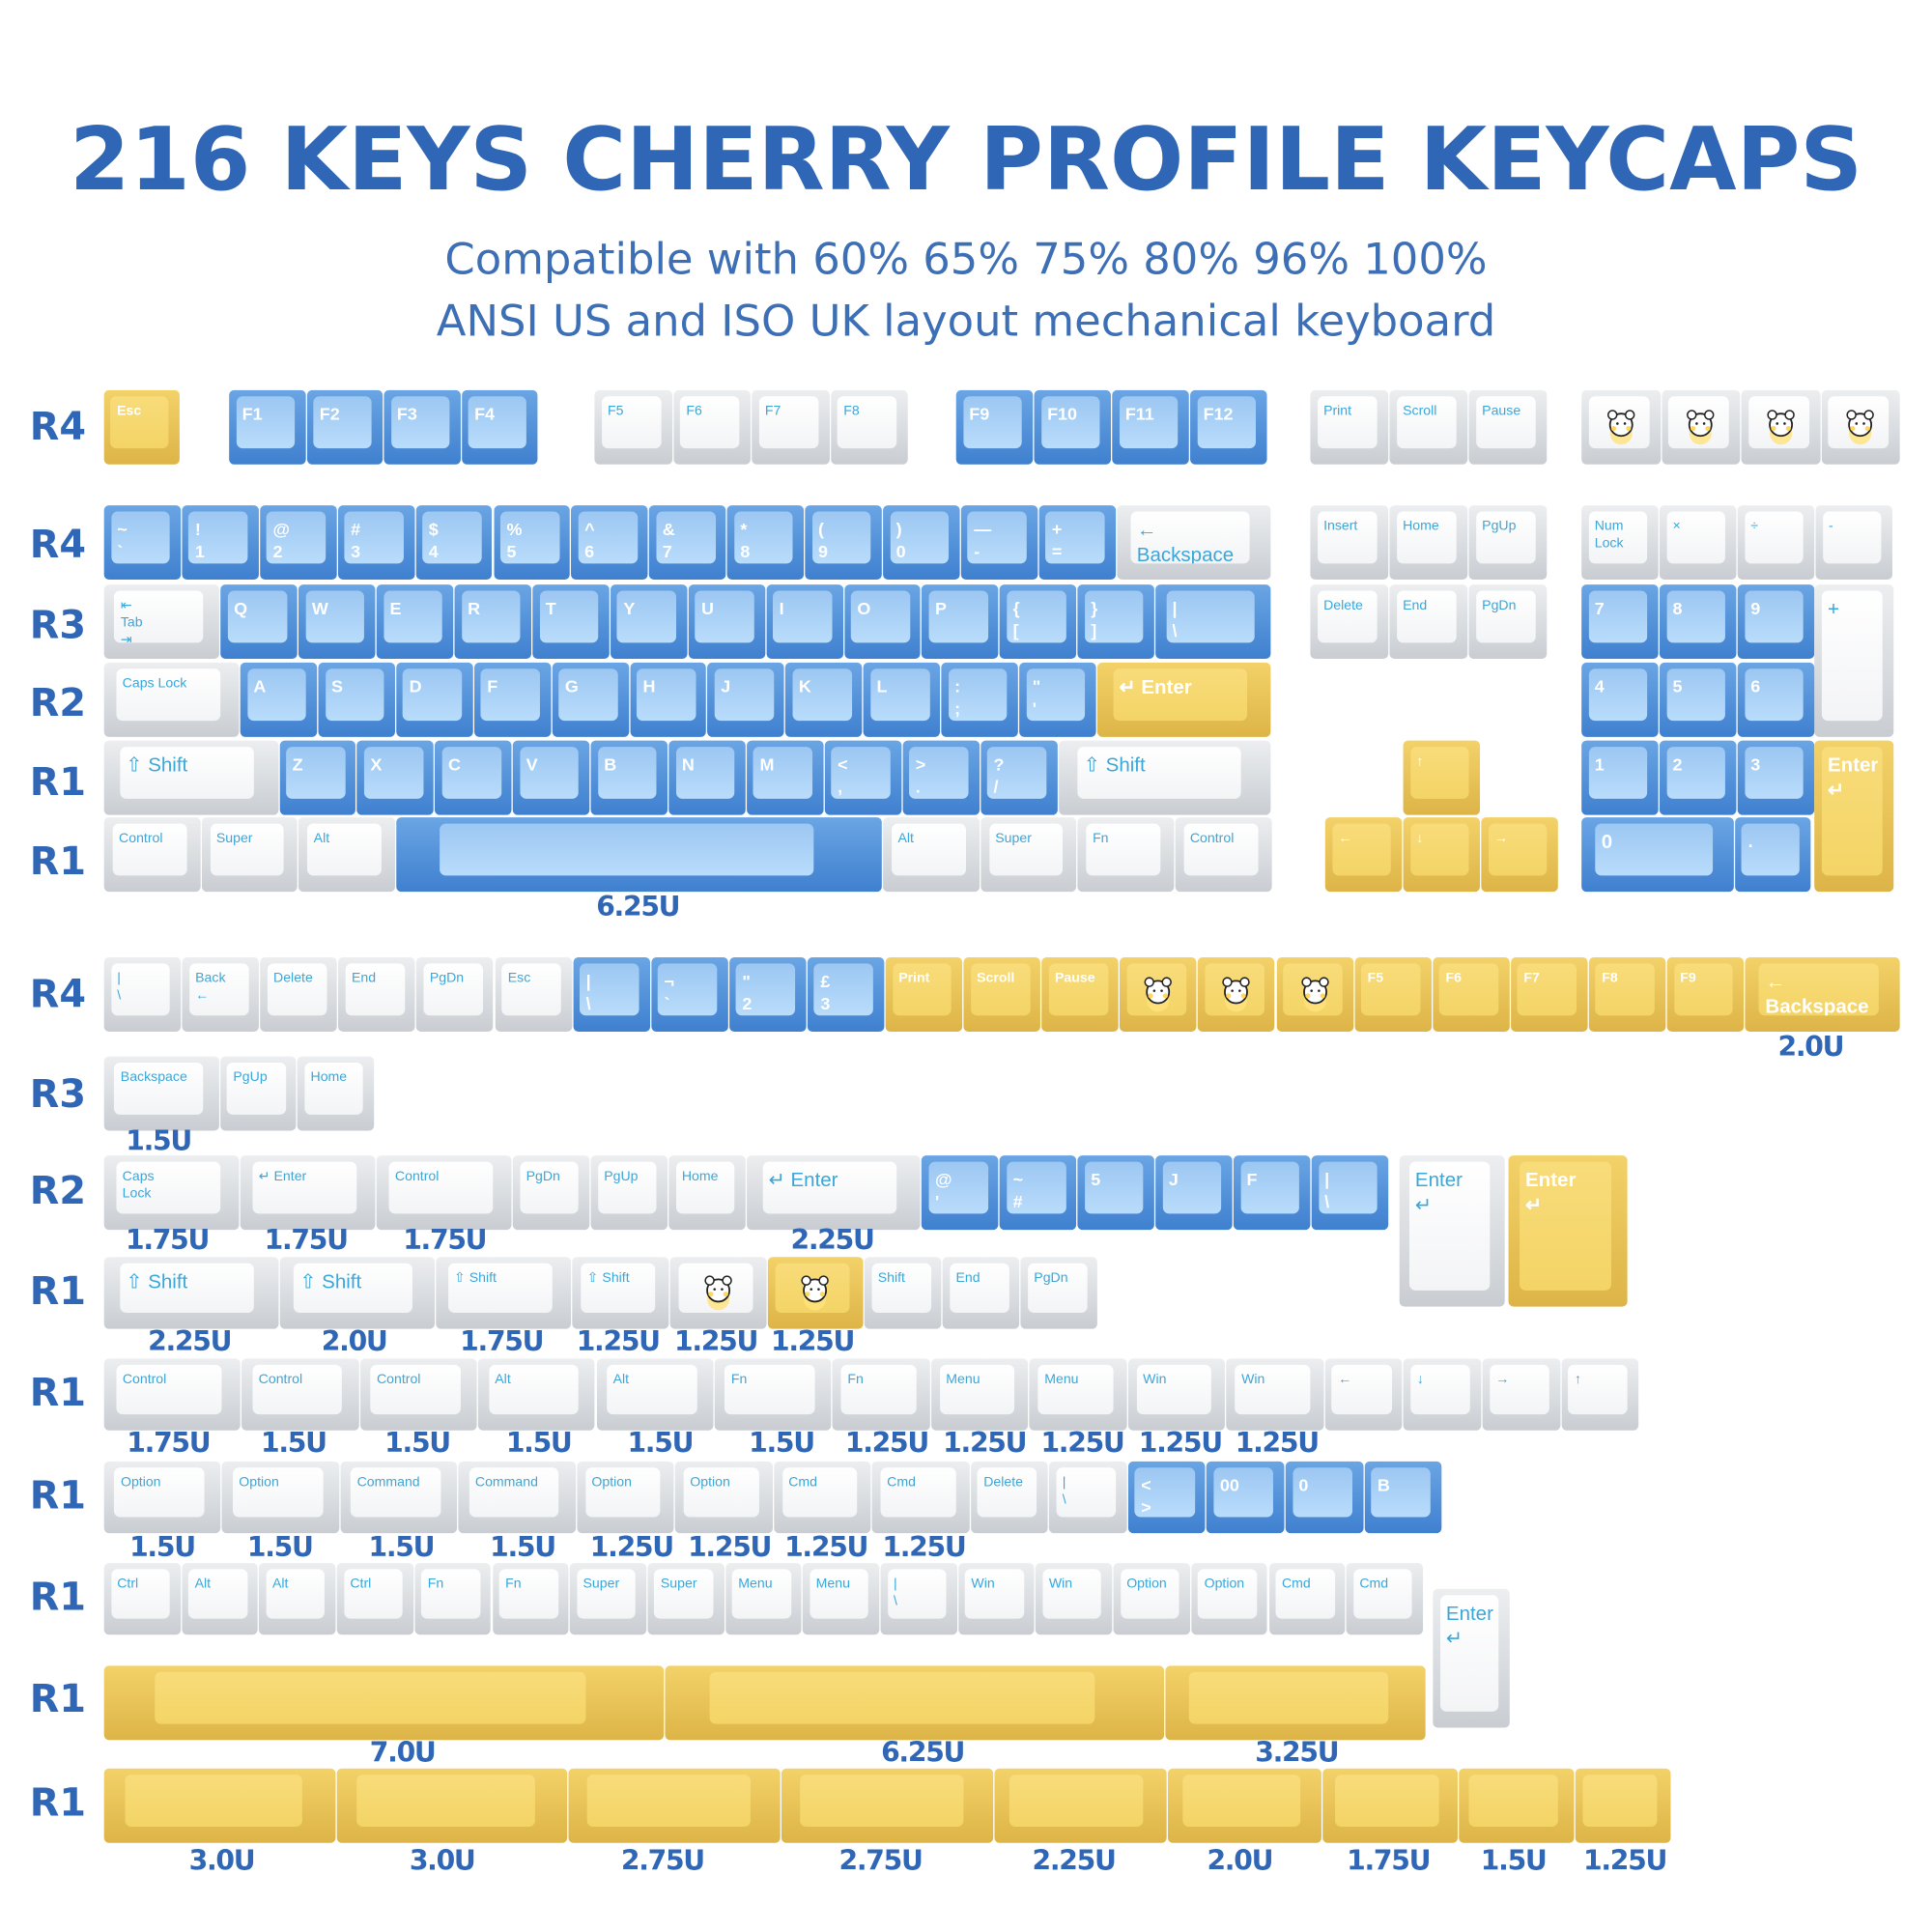 Image resolution: width=1932 pixels, height=1932 pixels. What do you see at coordinates (1519, 855) in the screenshot?
I see `keycap-symbol: →` at bounding box center [1519, 855].